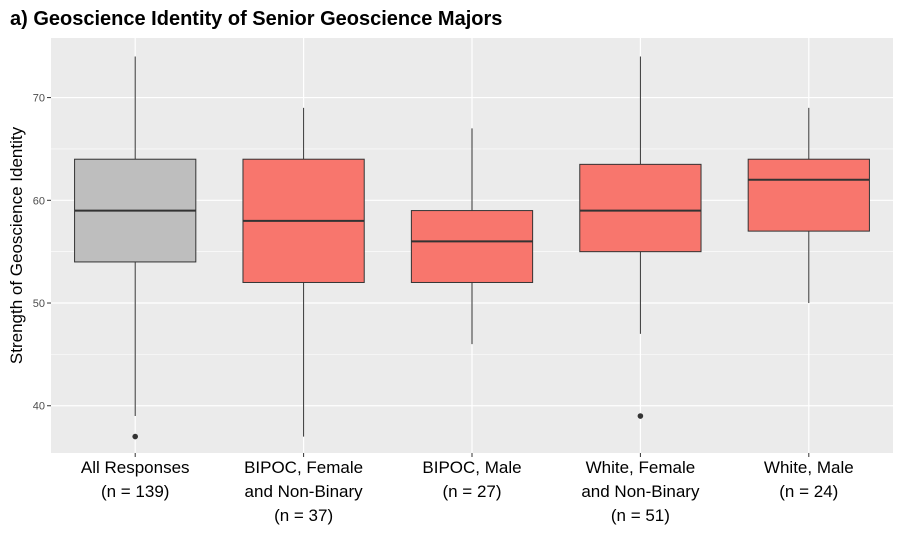  Describe the element at coordinates (135, 467) in the screenshot. I see `x-tick-label-line: All Responses` at that location.